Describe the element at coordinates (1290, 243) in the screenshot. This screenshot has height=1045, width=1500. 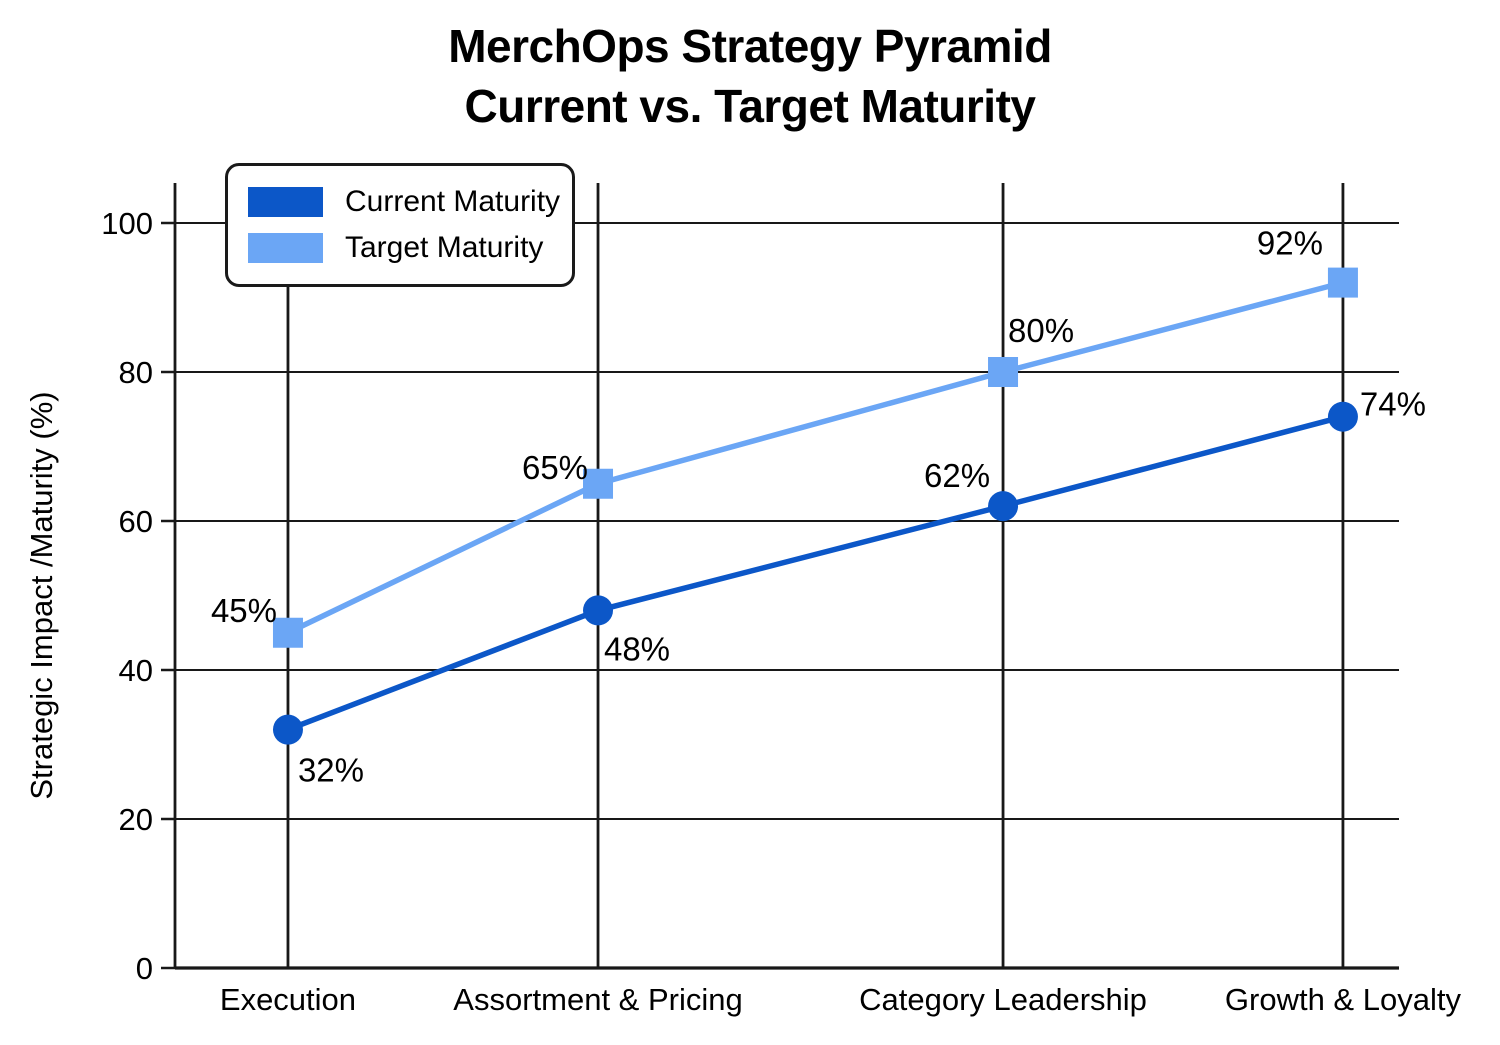
I see `data-point-label: 92%` at that location.